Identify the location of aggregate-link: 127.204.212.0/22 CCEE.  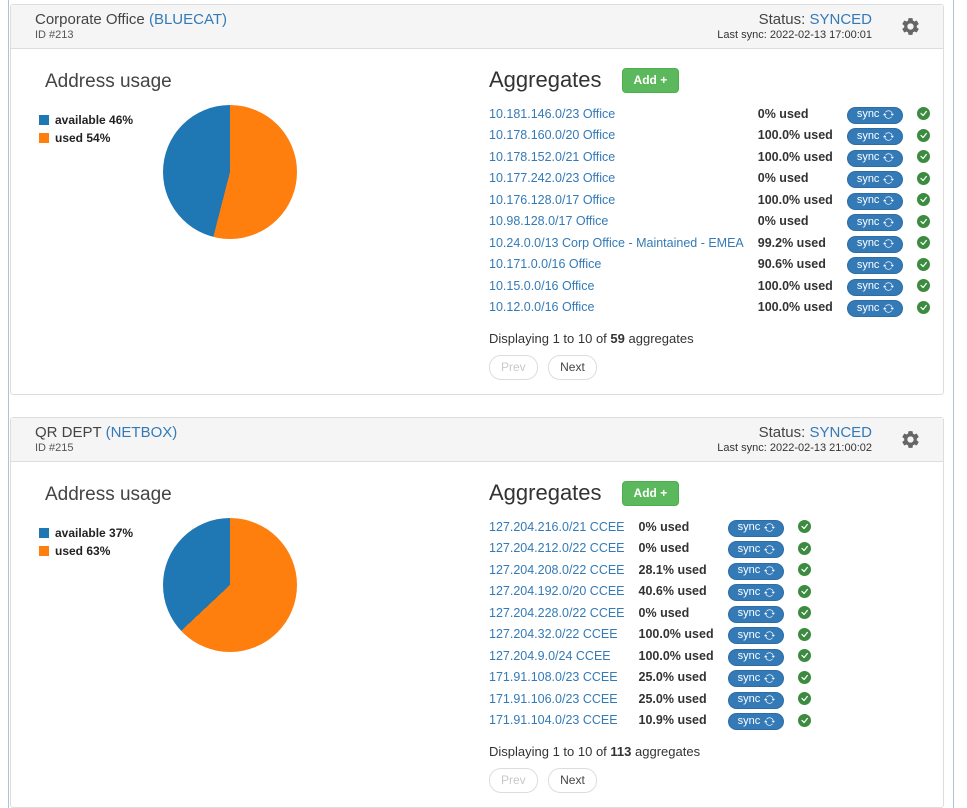
(557, 548).